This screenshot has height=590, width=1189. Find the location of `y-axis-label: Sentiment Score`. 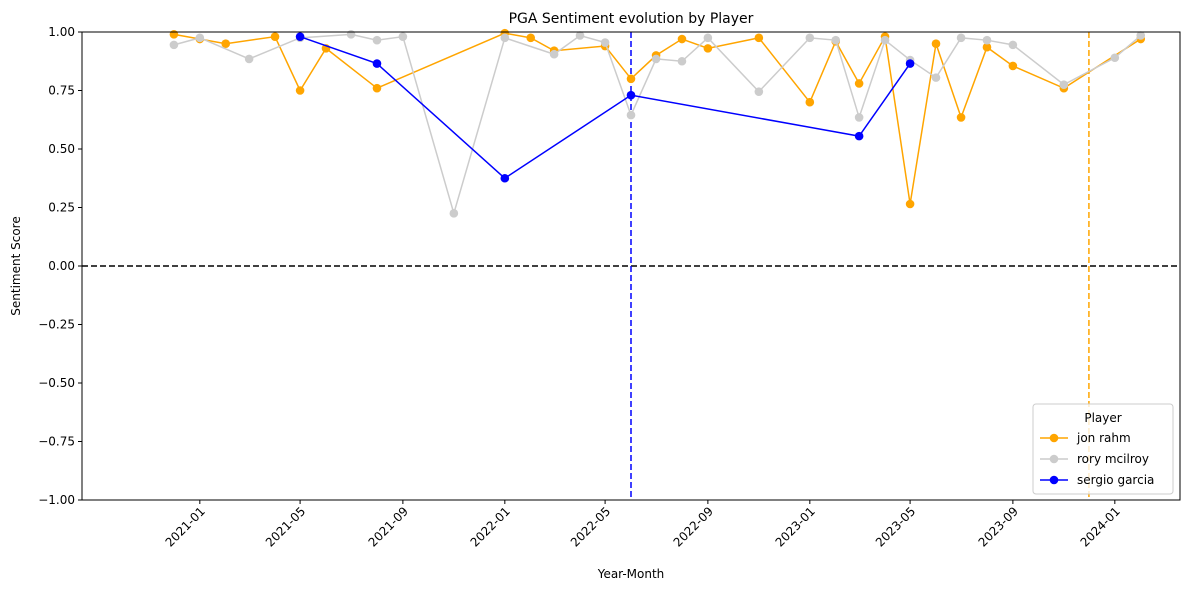

y-axis-label: Sentiment Score is located at coordinates (16, 265).